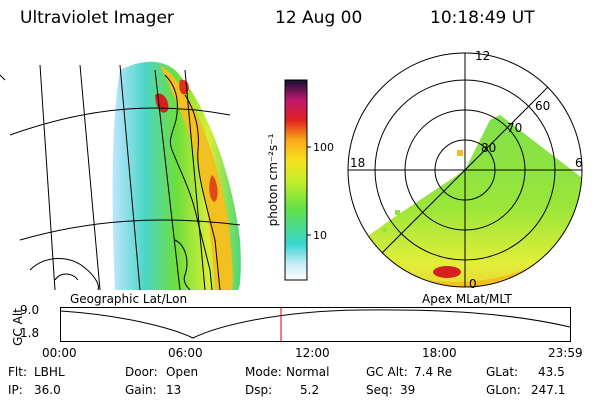 The width and height of the screenshot is (600, 400). I want to click on gain-value: 13, so click(174, 390).